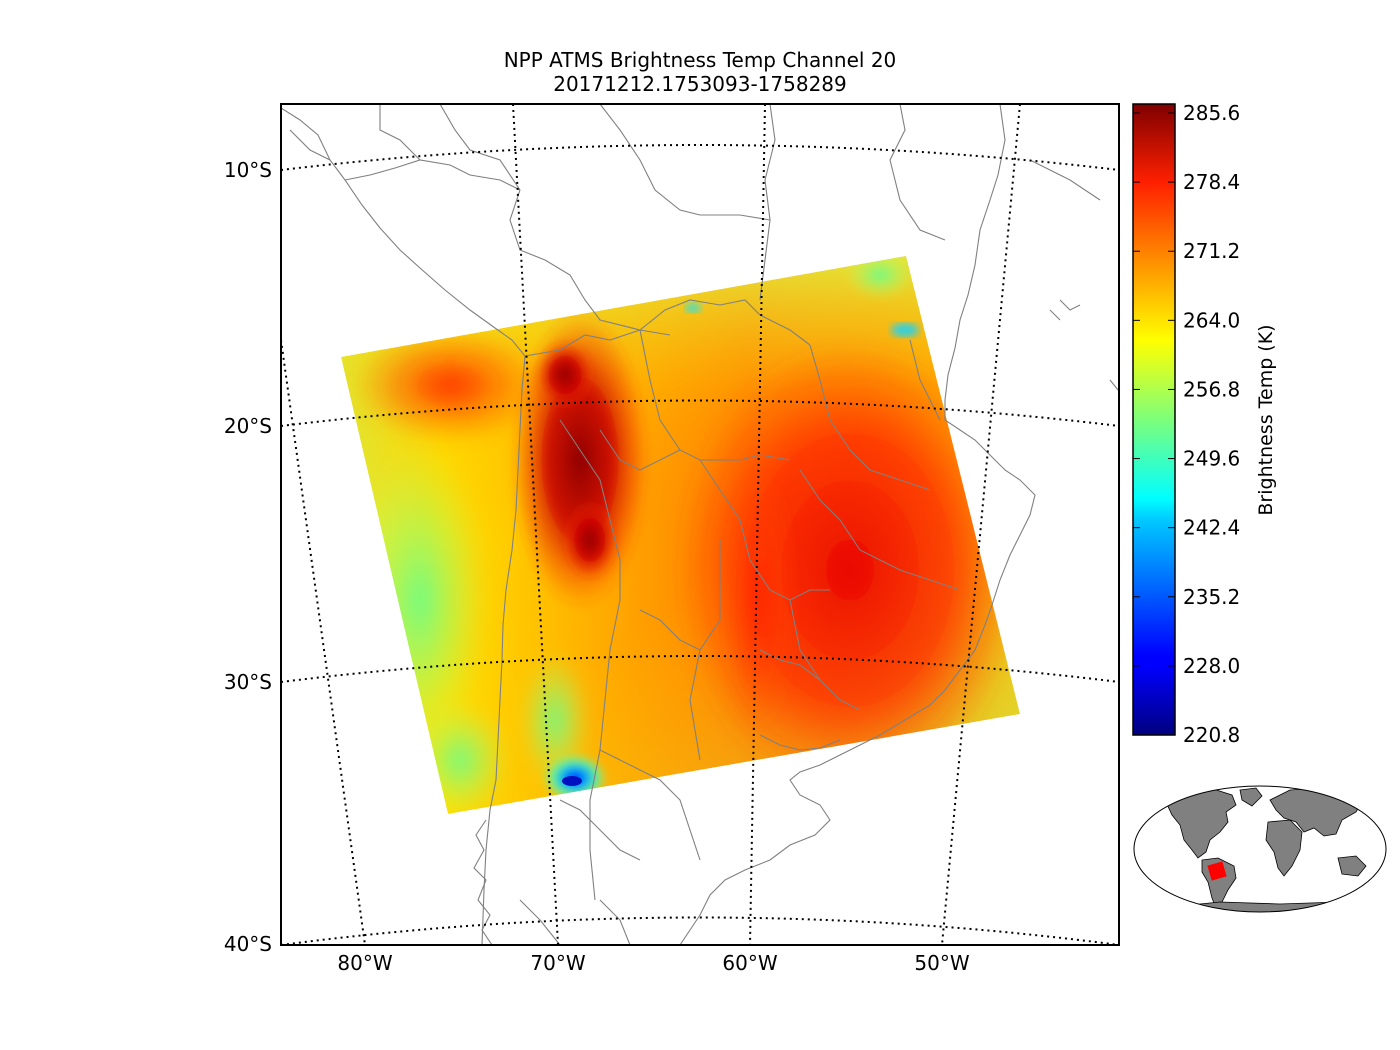 The height and width of the screenshot is (1050, 1400). What do you see at coordinates (749, 963) in the screenshot?
I see `lon-label-60w: 60°W` at bounding box center [749, 963].